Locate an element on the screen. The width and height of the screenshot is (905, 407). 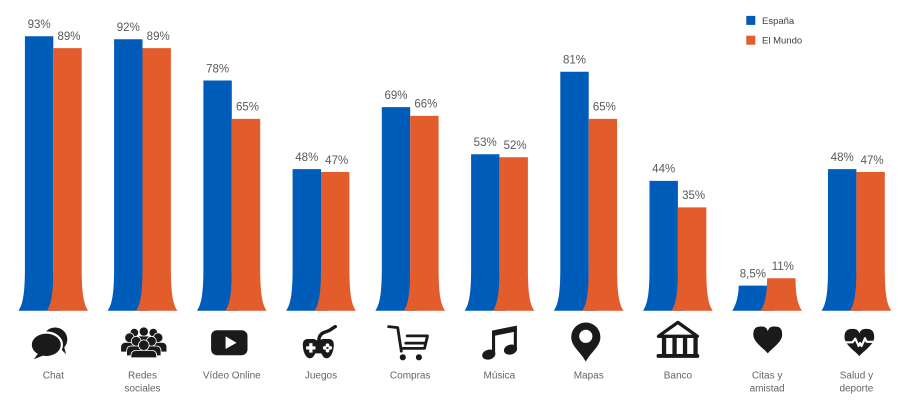
svg-text: Salud y is located at coordinates (856, 375).